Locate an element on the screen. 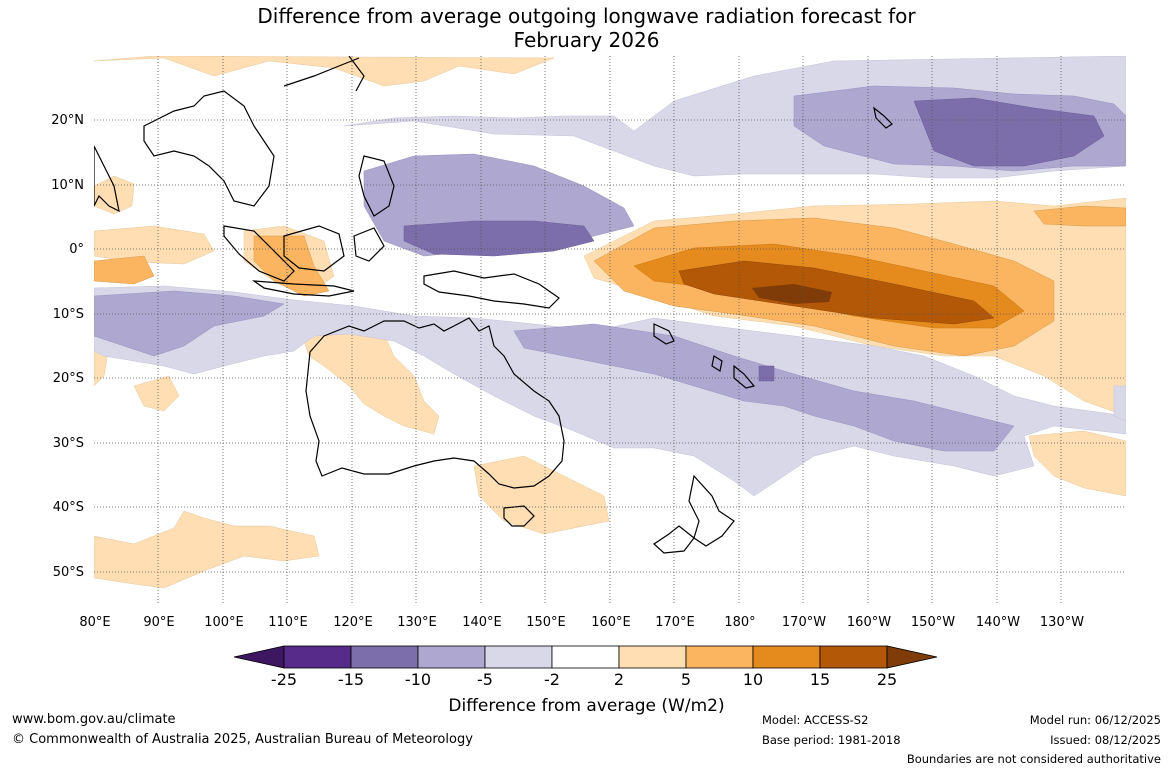 The width and height of the screenshot is (1173, 770). base-period: Base period: 1981-2018 is located at coordinates (831, 740).